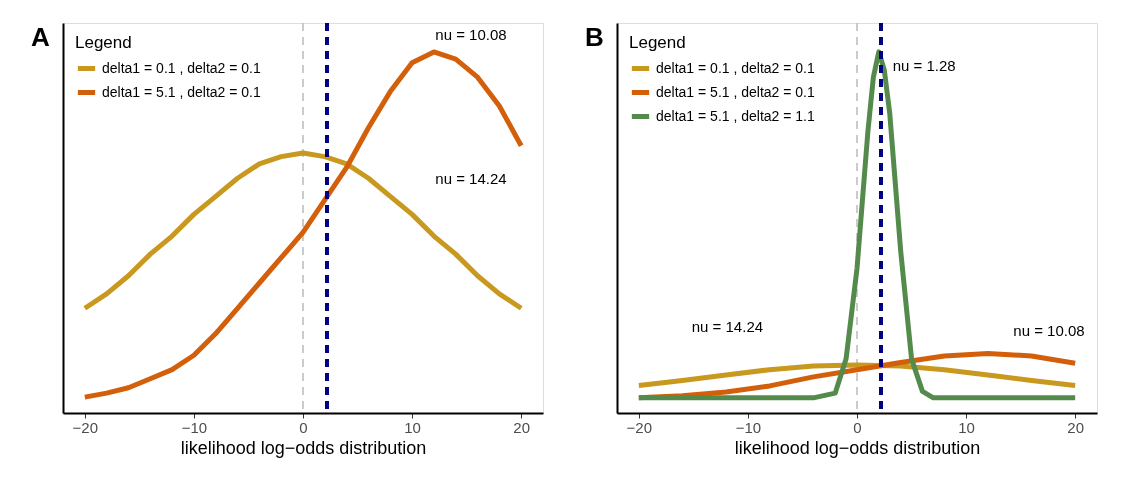 The height and width of the screenshot is (493, 1130). I want to click on chart-title: B, so click(594, 37).